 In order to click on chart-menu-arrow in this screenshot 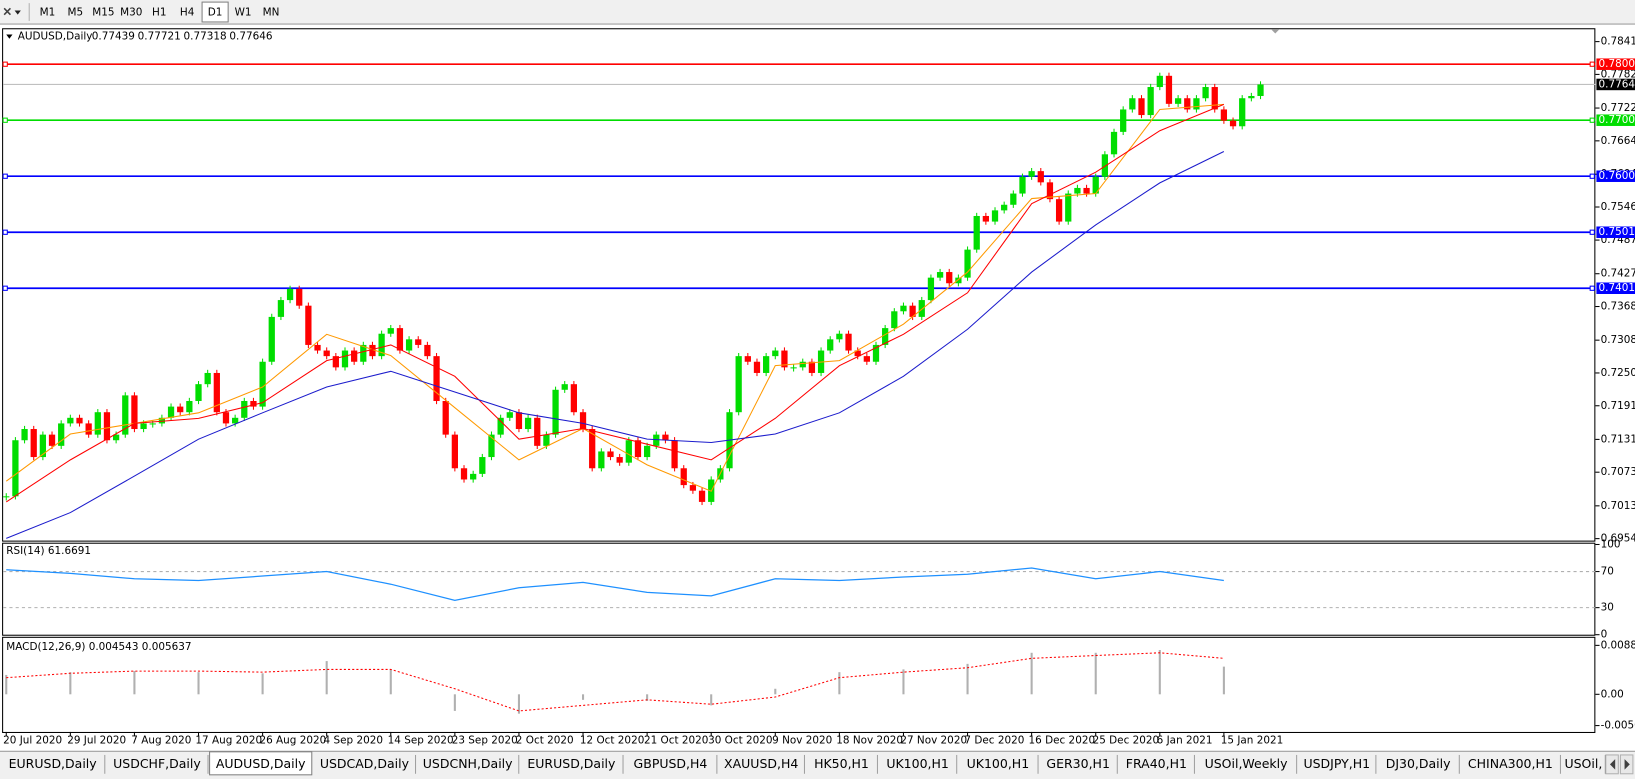, I will do `click(9, 36)`.